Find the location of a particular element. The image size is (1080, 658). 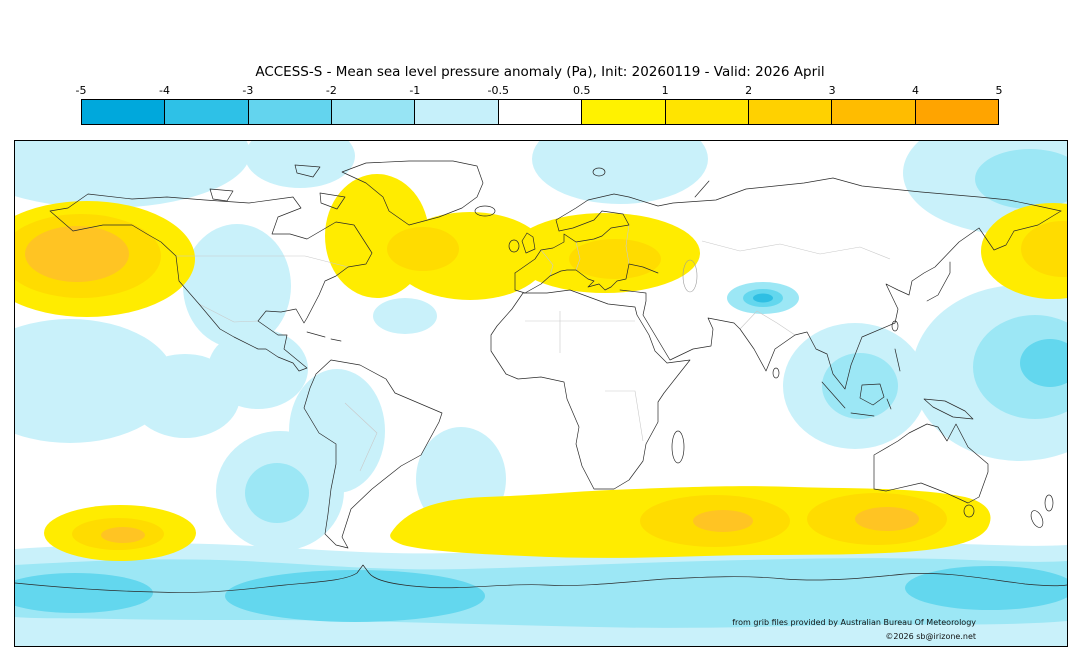

coastline-iceland is located at coordinates (485, 211).